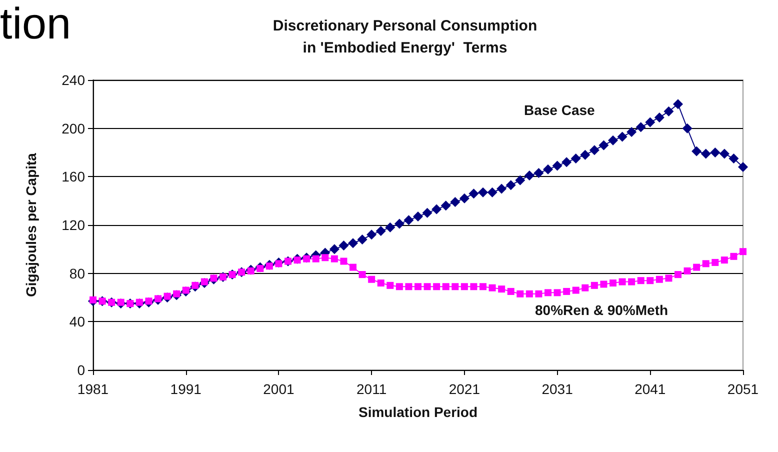 This screenshot has width=778, height=452. Describe the element at coordinates (405, 37) in the screenshot. I see `chart-title: Discretionary Personal Consumption in 'Embodied Energy' Terms` at that location.